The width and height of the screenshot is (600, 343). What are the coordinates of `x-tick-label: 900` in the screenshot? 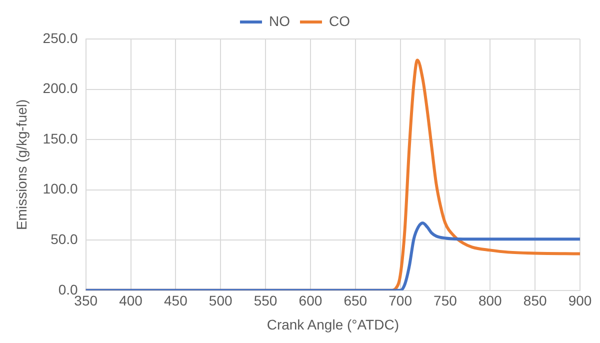 It's located at (580, 300).